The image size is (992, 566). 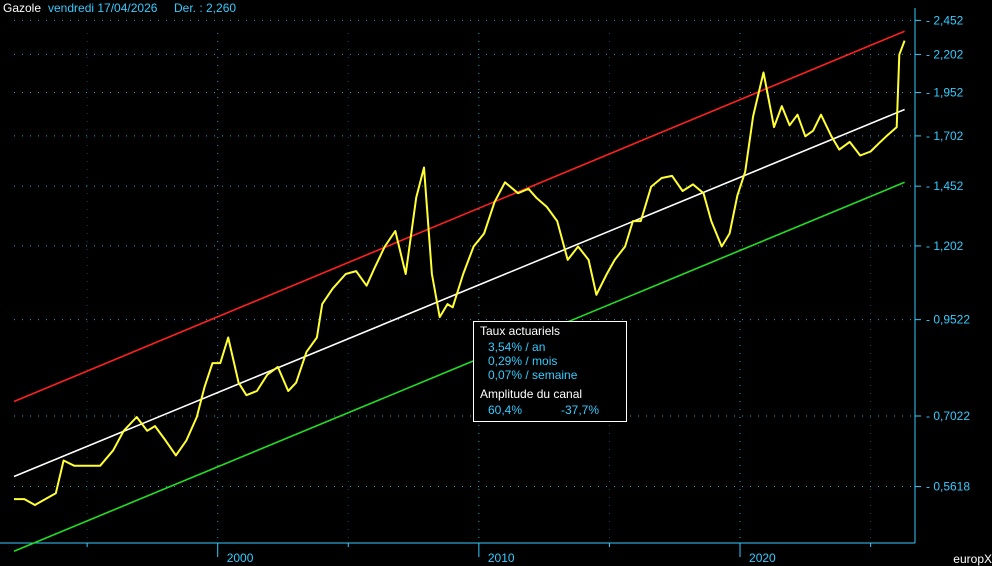 I want to click on quote-date: vendredi 17/04/2026, so click(x=103, y=8).